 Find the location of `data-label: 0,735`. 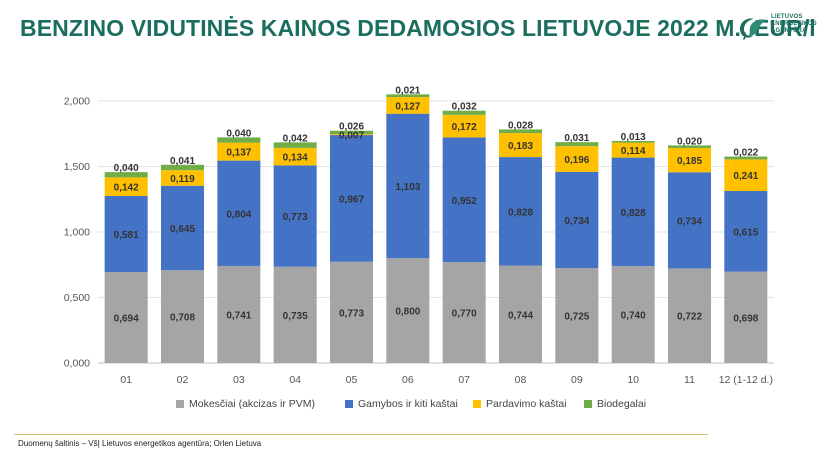

data-label: 0,735 is located at coordinates (295, 316).